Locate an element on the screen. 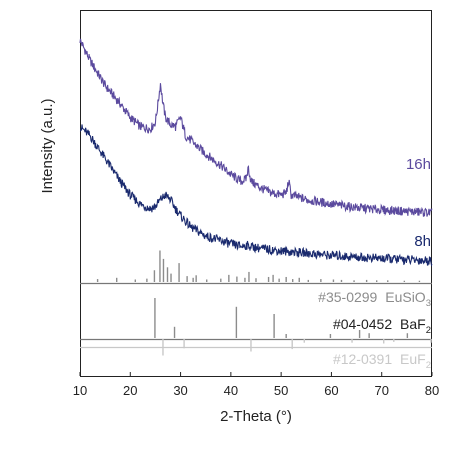  x-tick-label-20: 20 is located at coordinates (130, 390).